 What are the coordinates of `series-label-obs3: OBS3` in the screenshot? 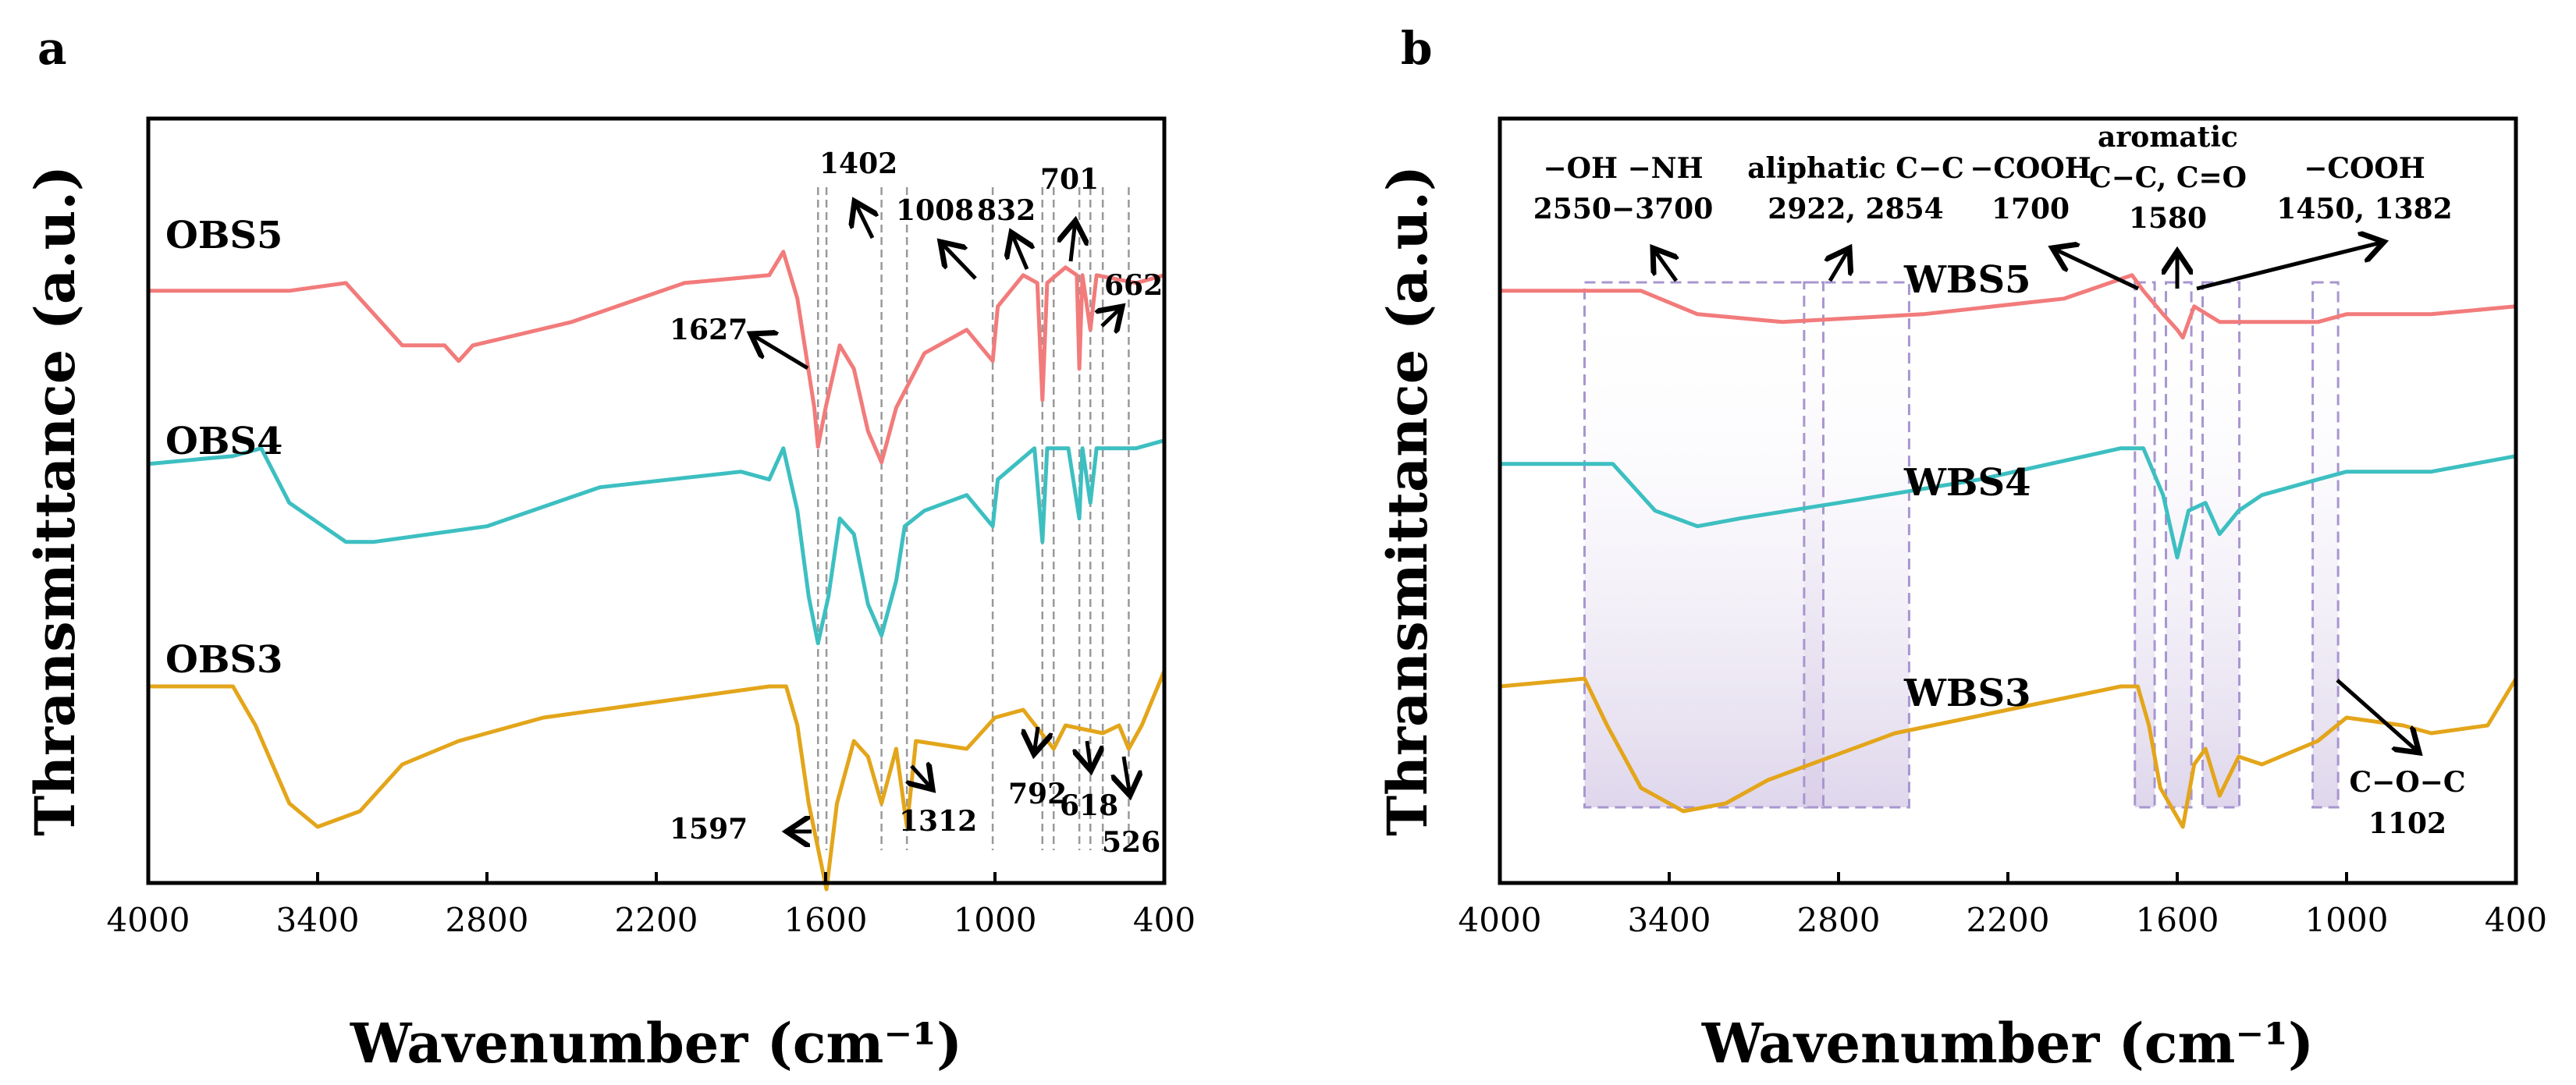 It's located at (223, 660).